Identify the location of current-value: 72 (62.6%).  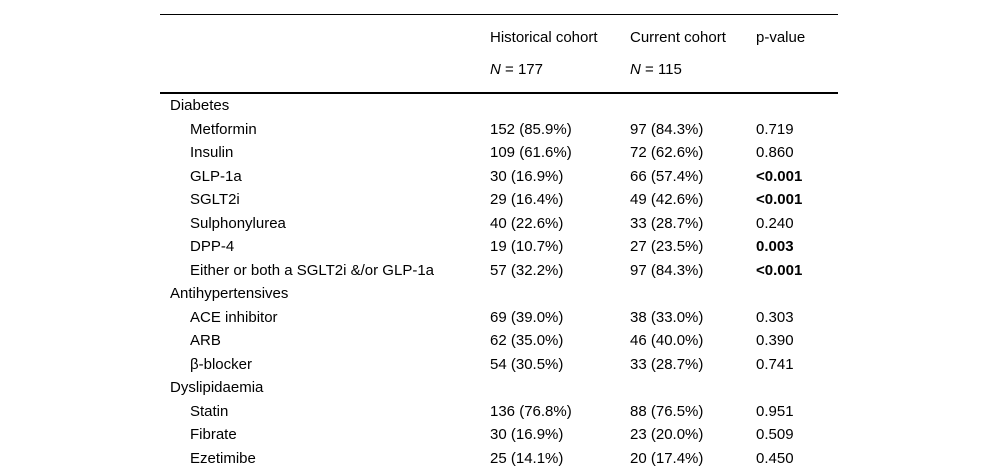
(667, 153).